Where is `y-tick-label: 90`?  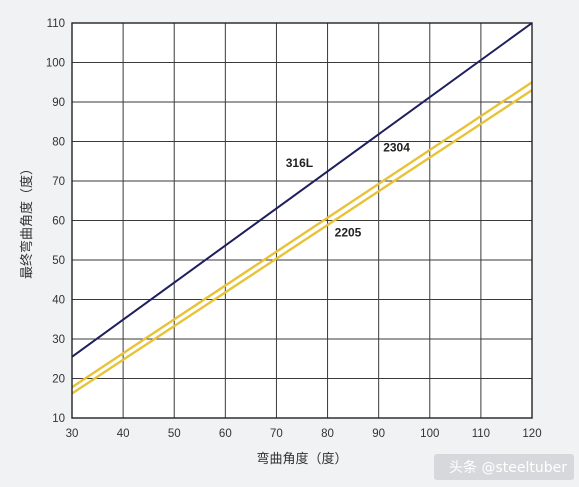 y-tick-label: 90 is located at coordinates (58, 103).